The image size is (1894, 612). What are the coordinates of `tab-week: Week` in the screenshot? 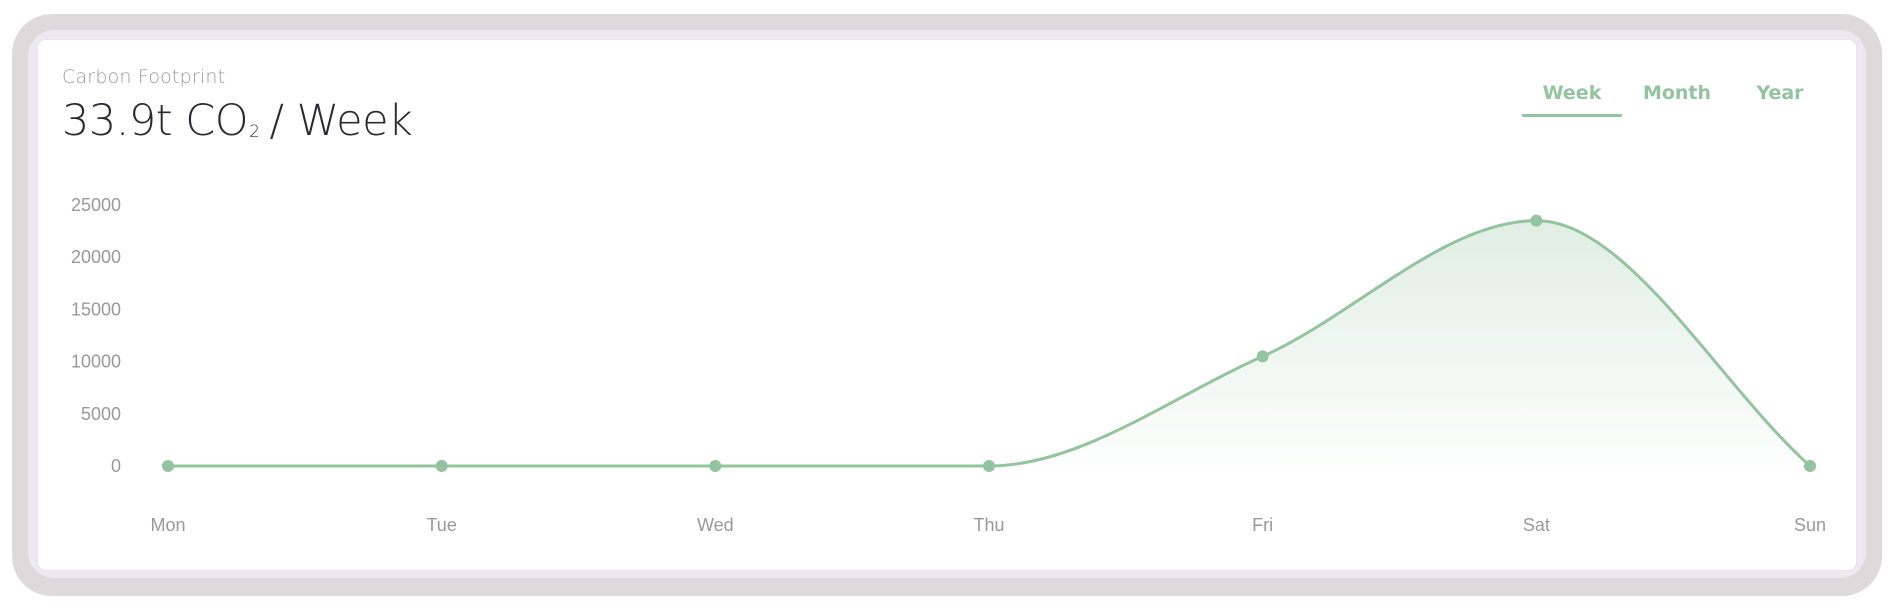 It's located at (1572, 98).